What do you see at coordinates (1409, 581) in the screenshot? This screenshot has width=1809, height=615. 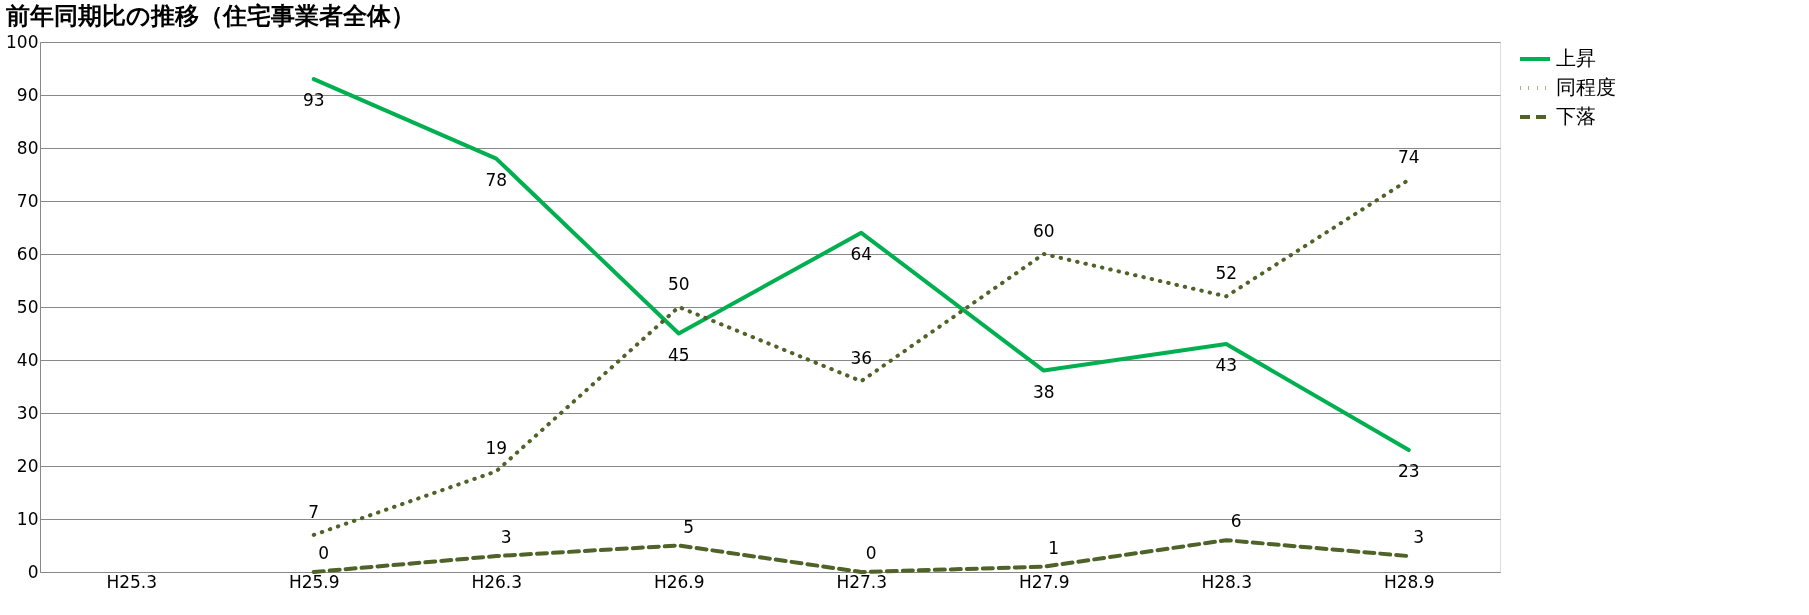 I see `x-tick-label: H28.9` at bounding box center [1409, 581].